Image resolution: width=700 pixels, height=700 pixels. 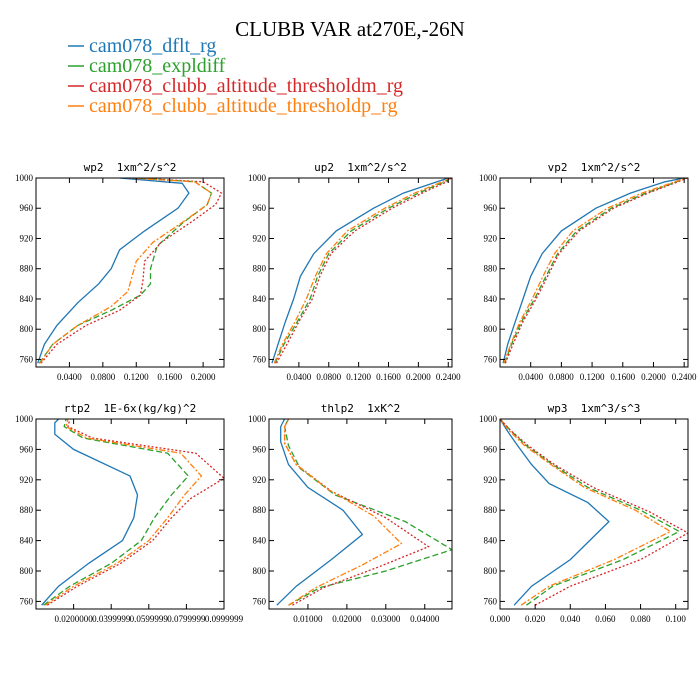 I want to click on x-tick-label: 0.0799999, so click(x=186, y=619).